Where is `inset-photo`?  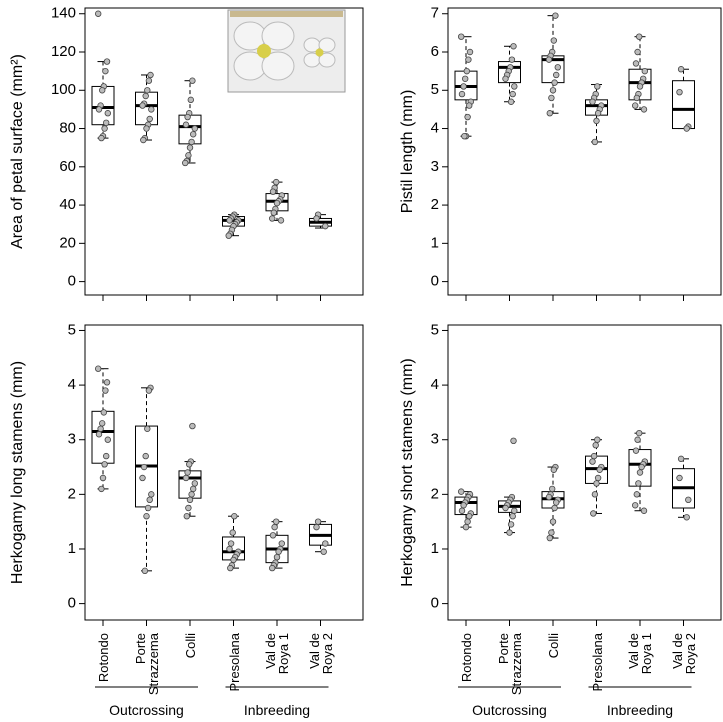
inset-photo is located at coordinates (286, 51).